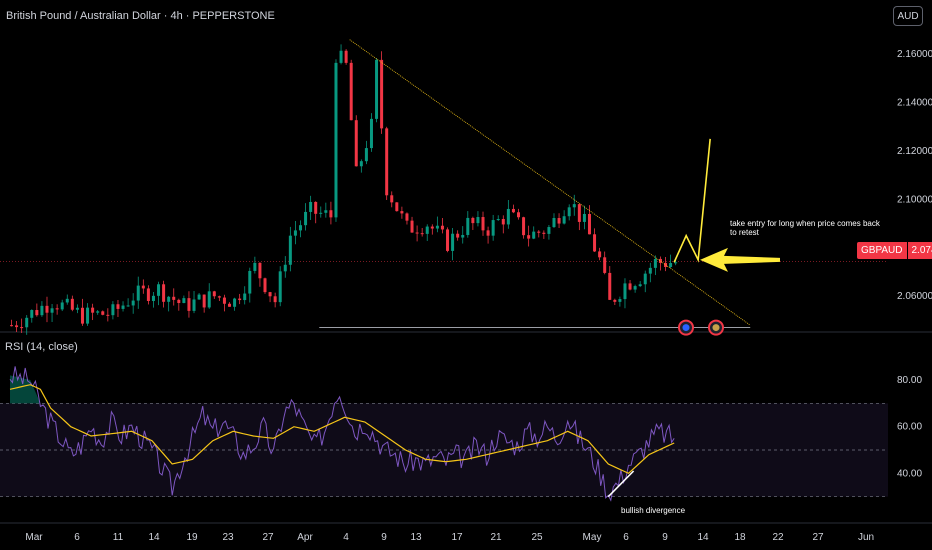  Describe the element at coordinates (716, 328) in the screenshot. I see `event-flag-icon` at that location.